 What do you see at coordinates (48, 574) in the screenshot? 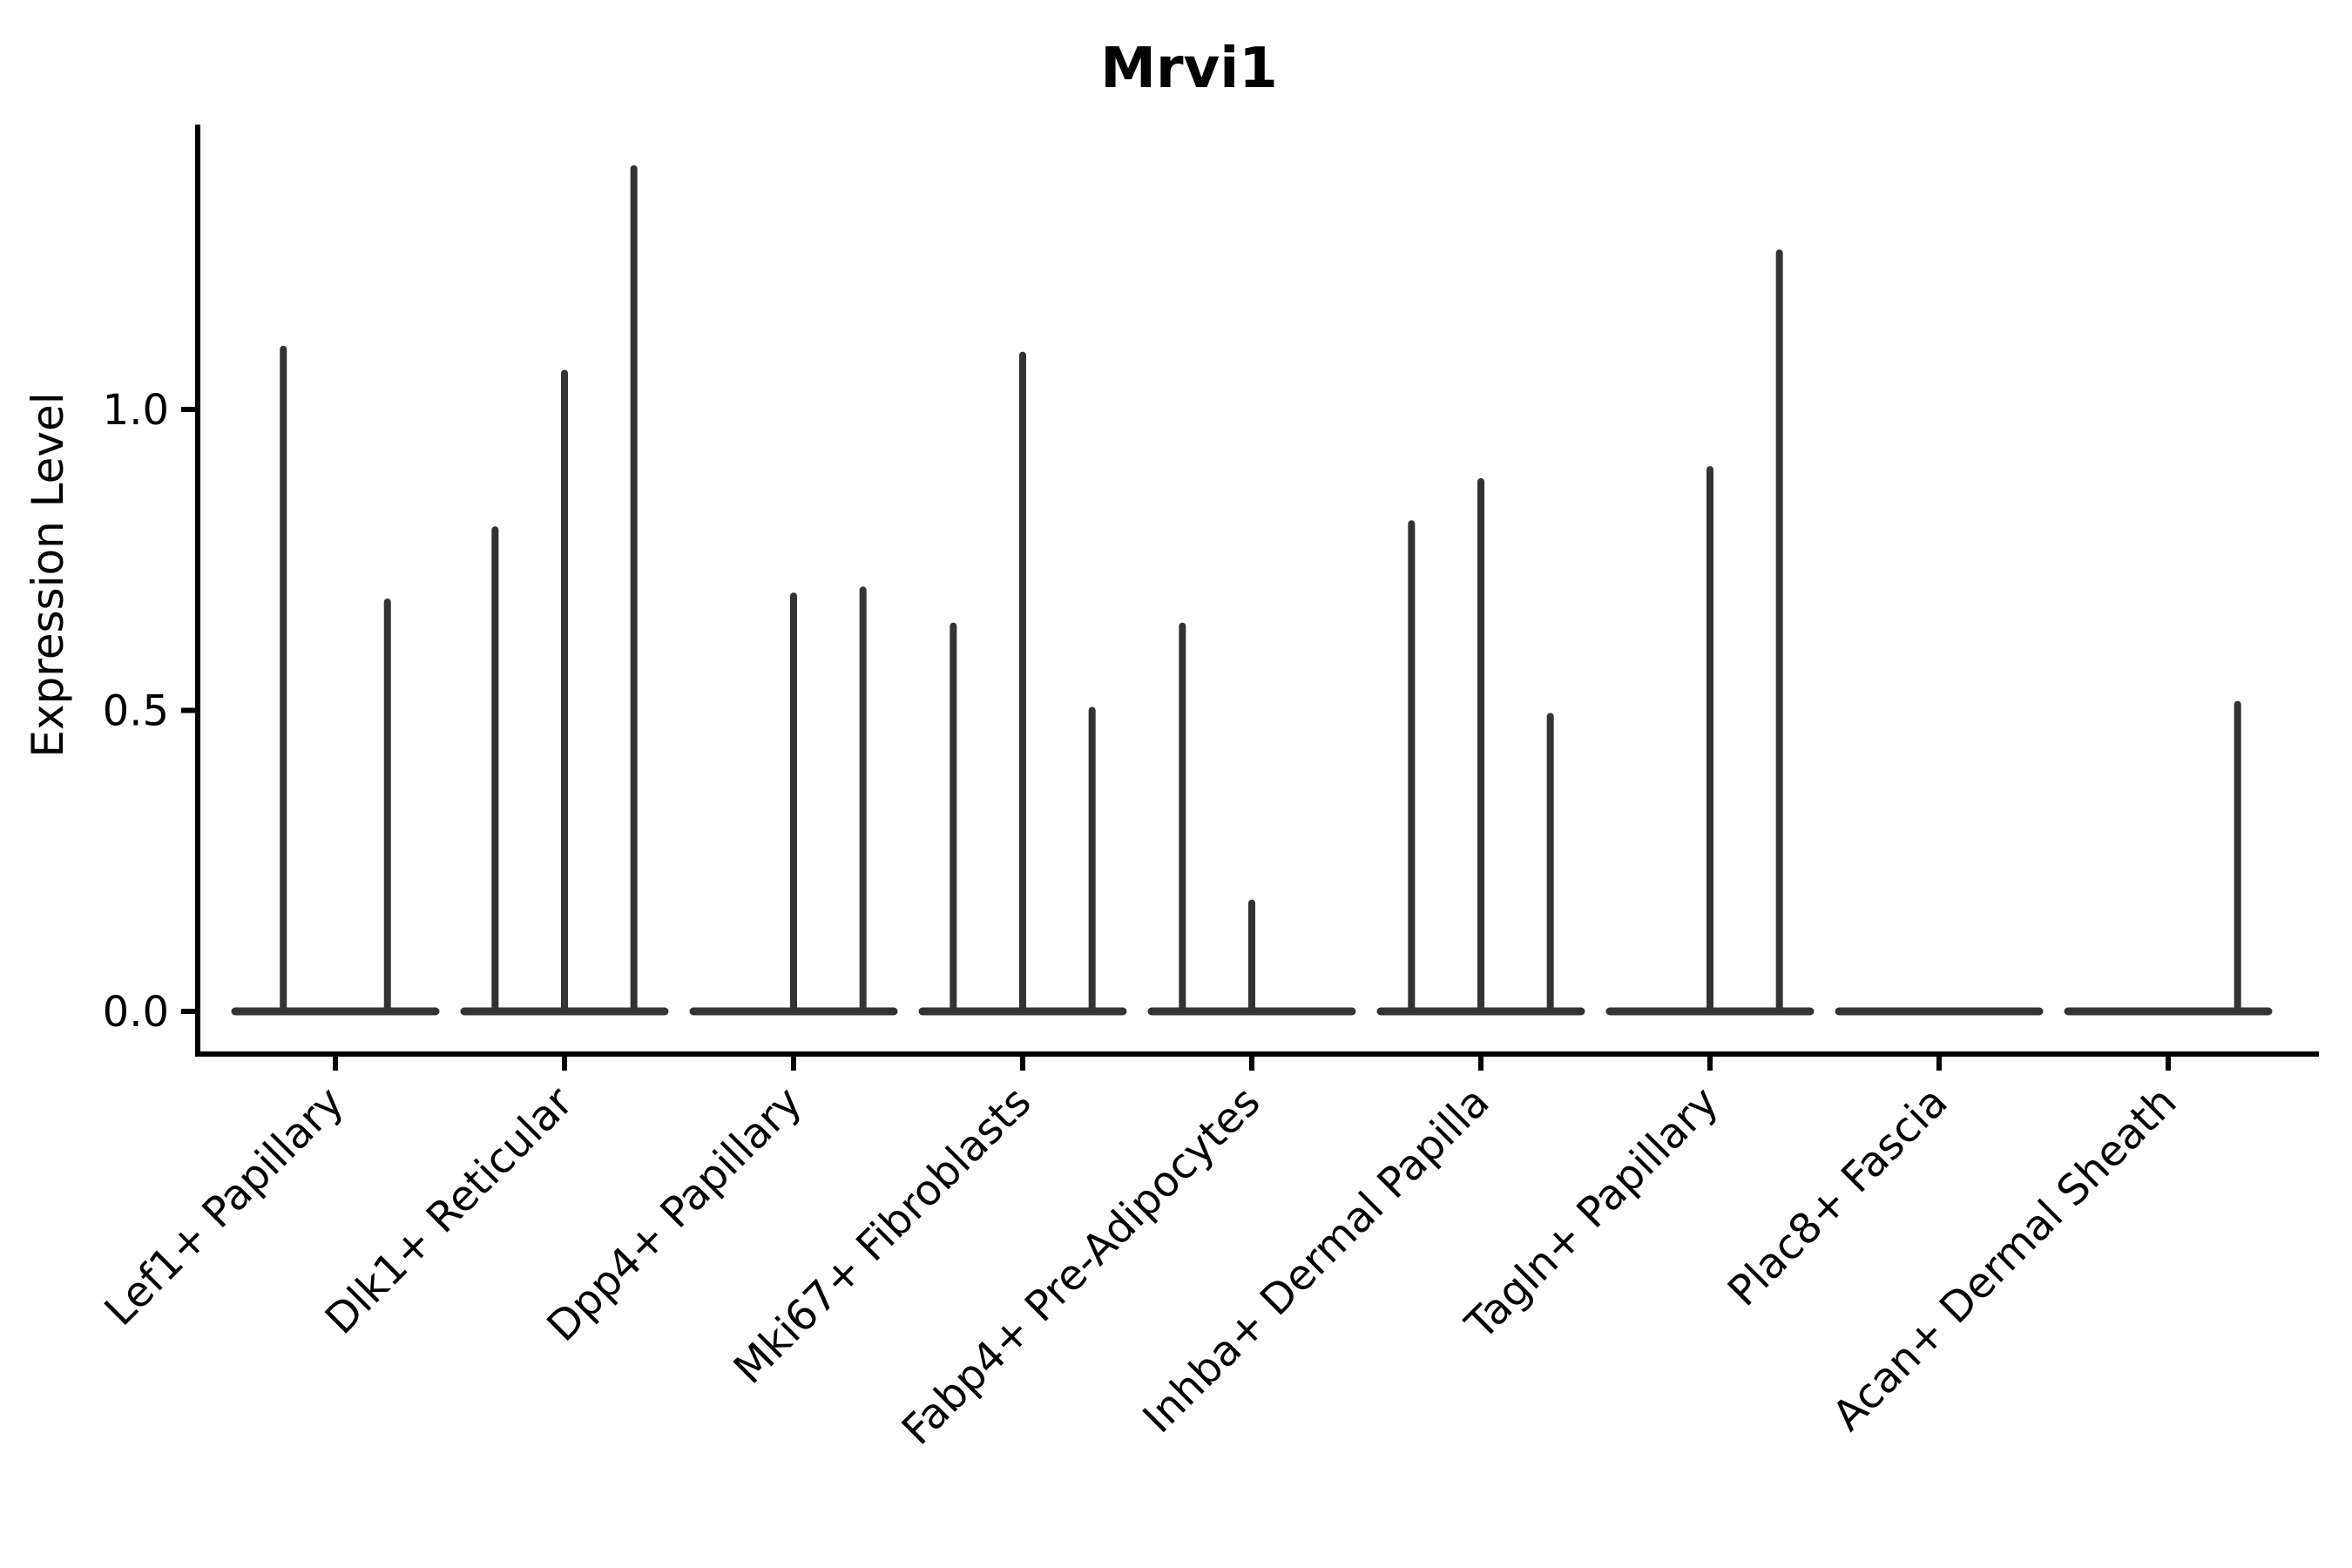
I see `y-axis-label: Expression Level` at bounding box center [48, 574].